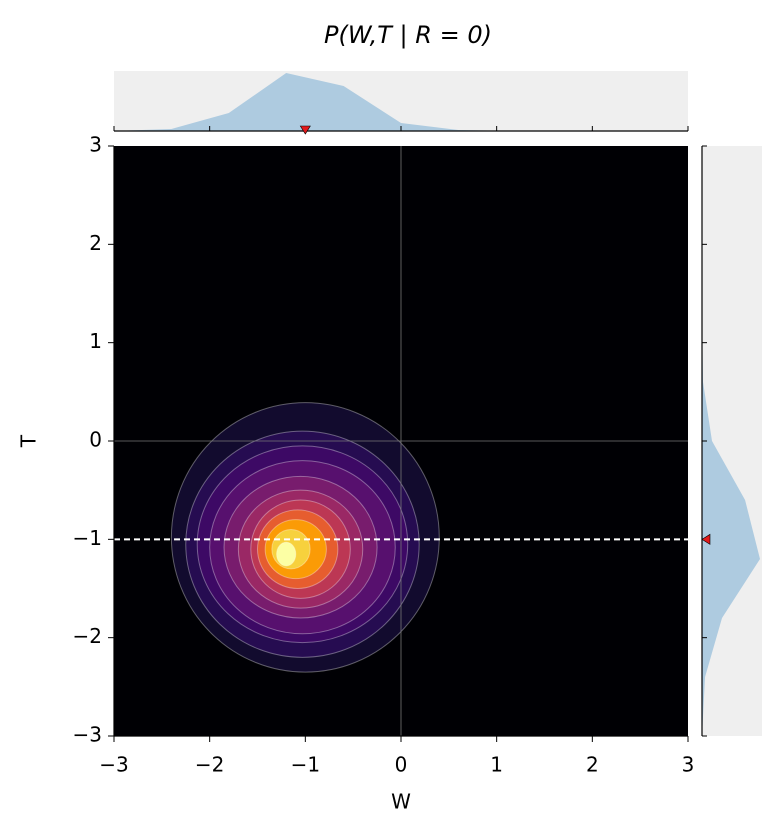  I want to click on y-tick-label: −2, so click(87, 636).